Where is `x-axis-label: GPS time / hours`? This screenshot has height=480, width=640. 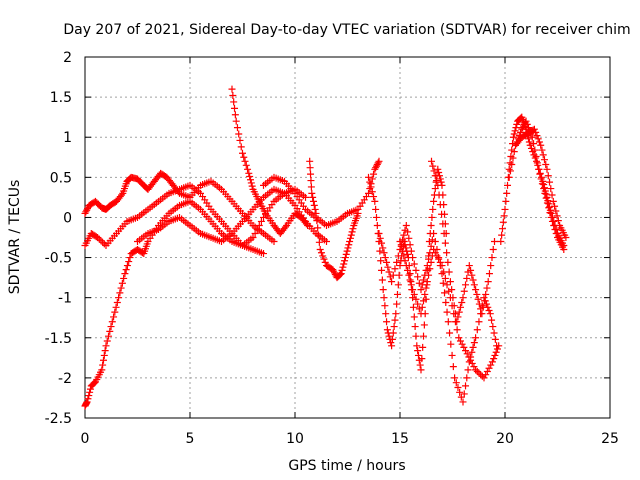
x-axis-label: GPS time / hours is located at coordinates (346, 466).